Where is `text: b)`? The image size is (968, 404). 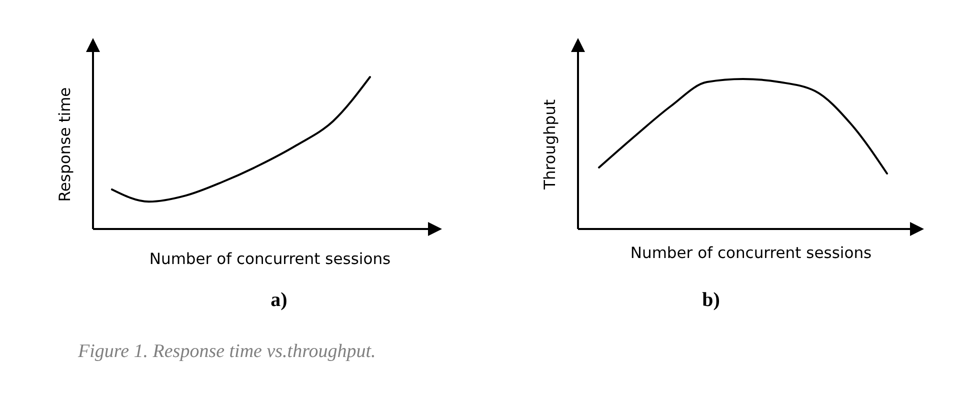
text: b) is located at coordinates (711, 300).